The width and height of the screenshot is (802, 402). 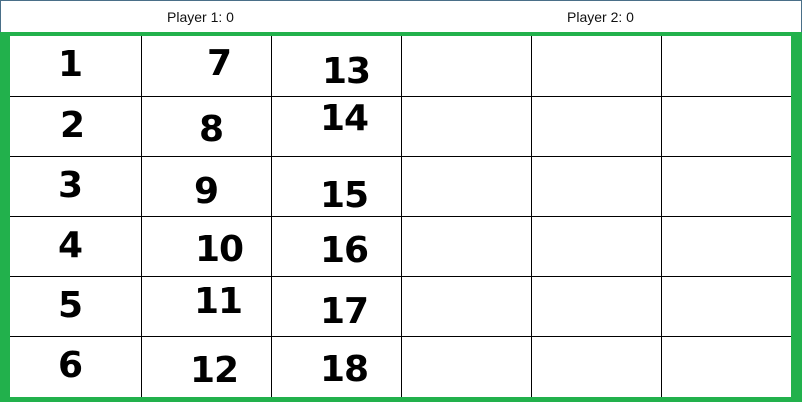 I want to click on board-cell-r3-c2: 9, so click(x=206, y=186).